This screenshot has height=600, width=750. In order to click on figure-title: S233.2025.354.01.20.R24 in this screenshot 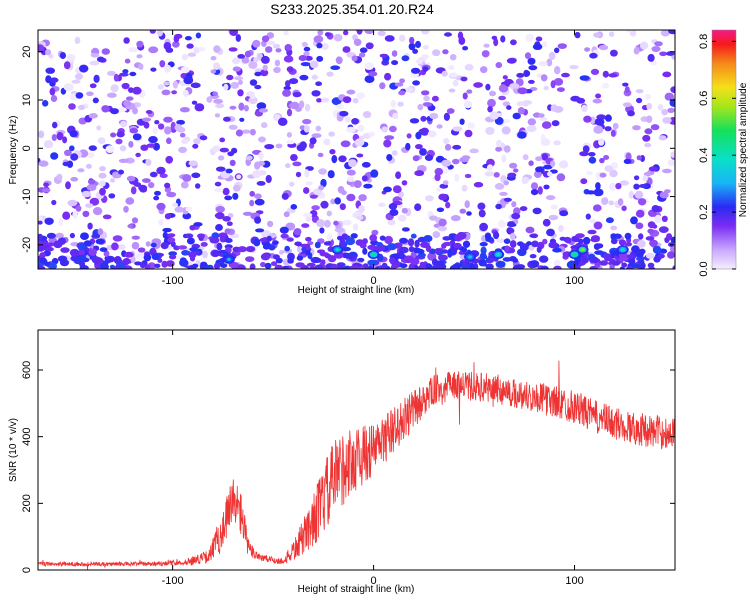, I will do `click(352, 9)`.